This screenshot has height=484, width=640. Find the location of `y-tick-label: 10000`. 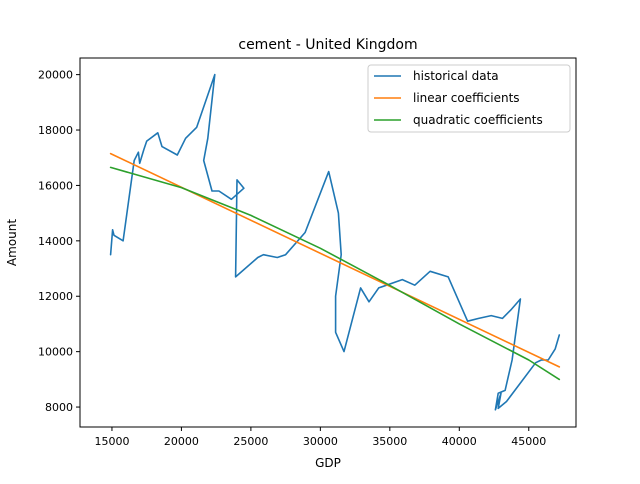

y-tick-label: 10000 is located at coordinates (55, 352).